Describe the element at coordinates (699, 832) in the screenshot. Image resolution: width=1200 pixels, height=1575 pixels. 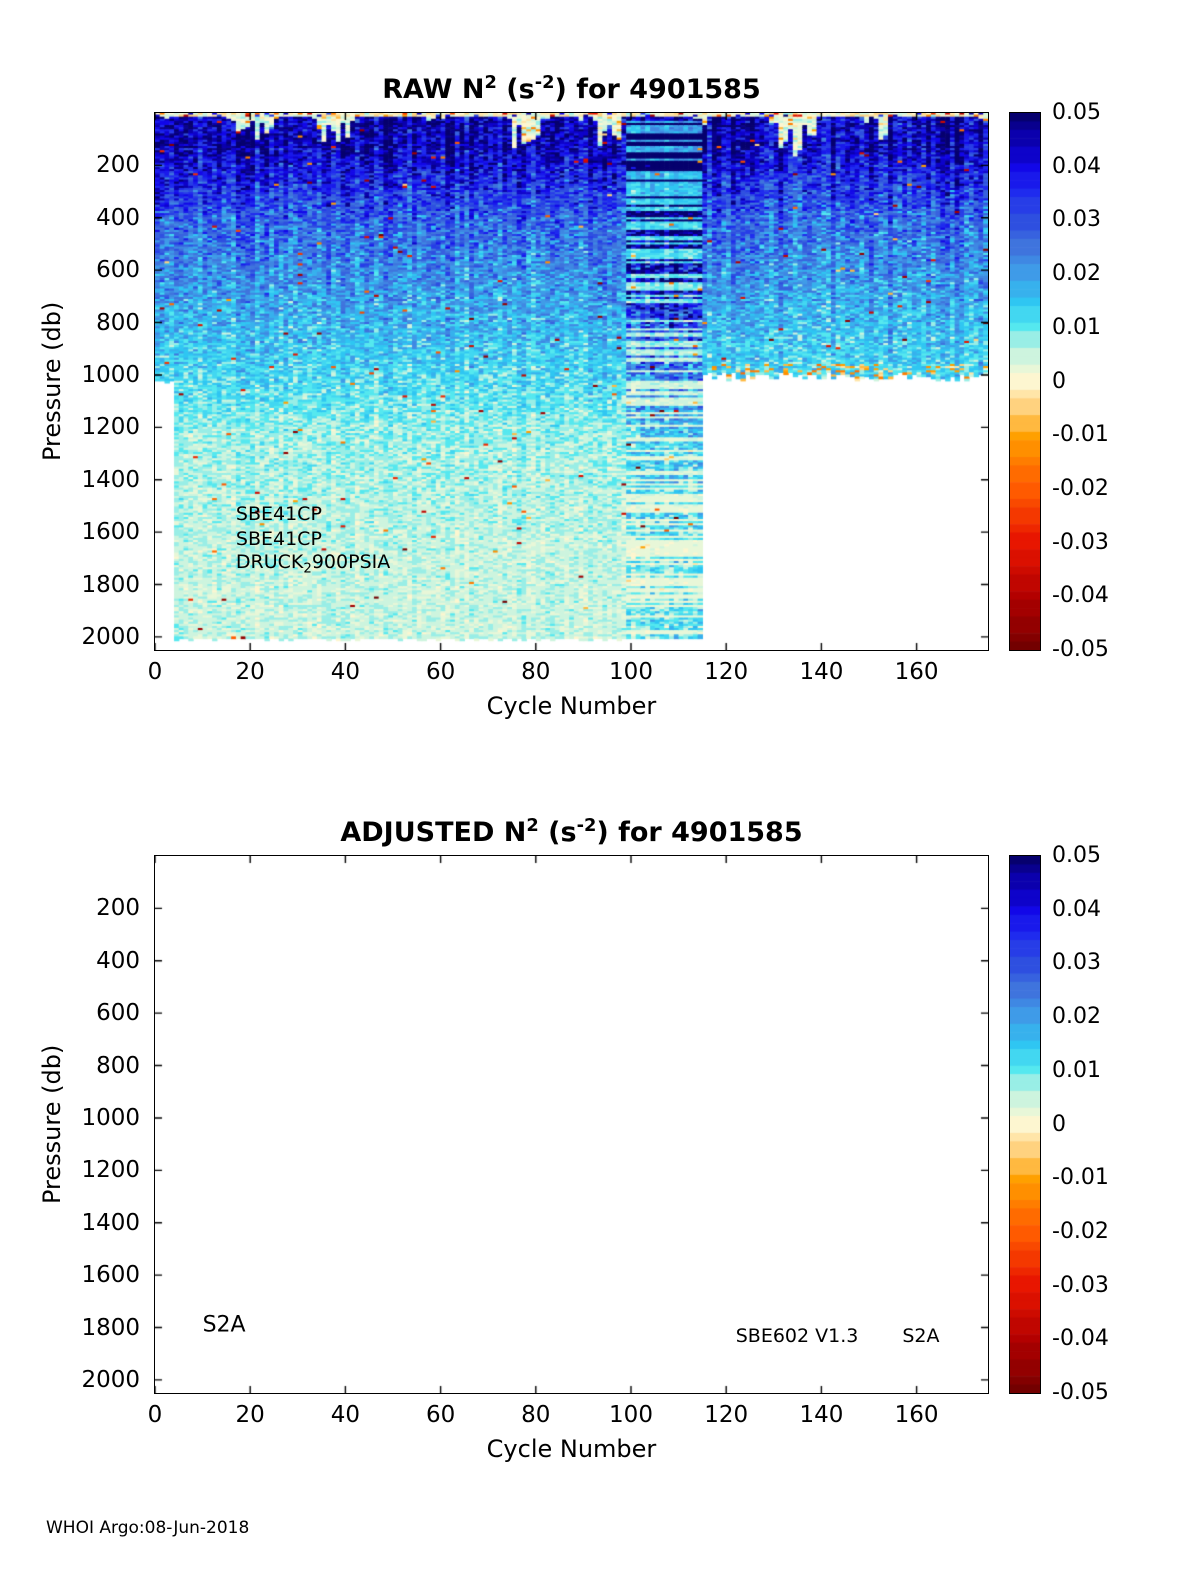
I see `adjusted-title-post: ) for 4901585` at that location.